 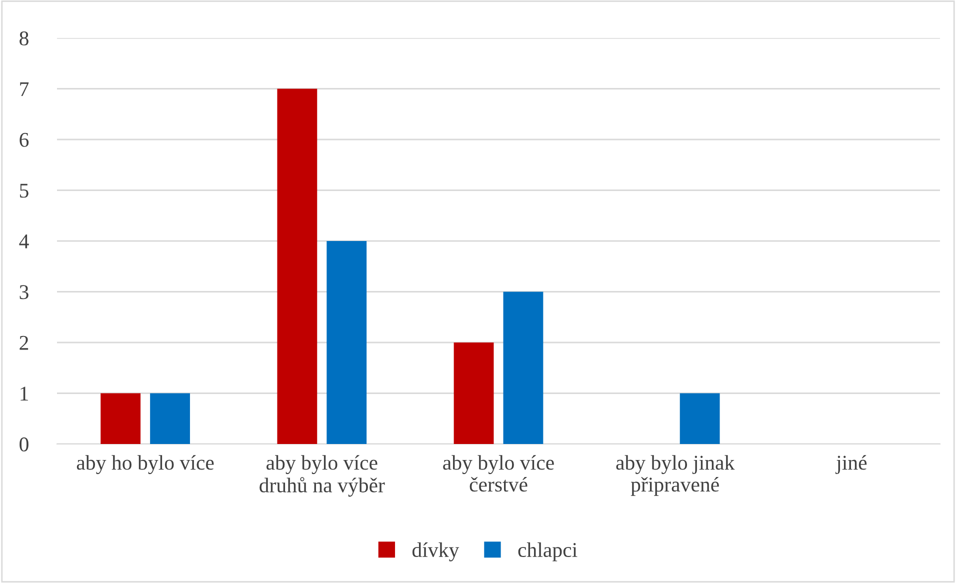 I want to click on y-tick-label: 7, so click(x=24, y=89).